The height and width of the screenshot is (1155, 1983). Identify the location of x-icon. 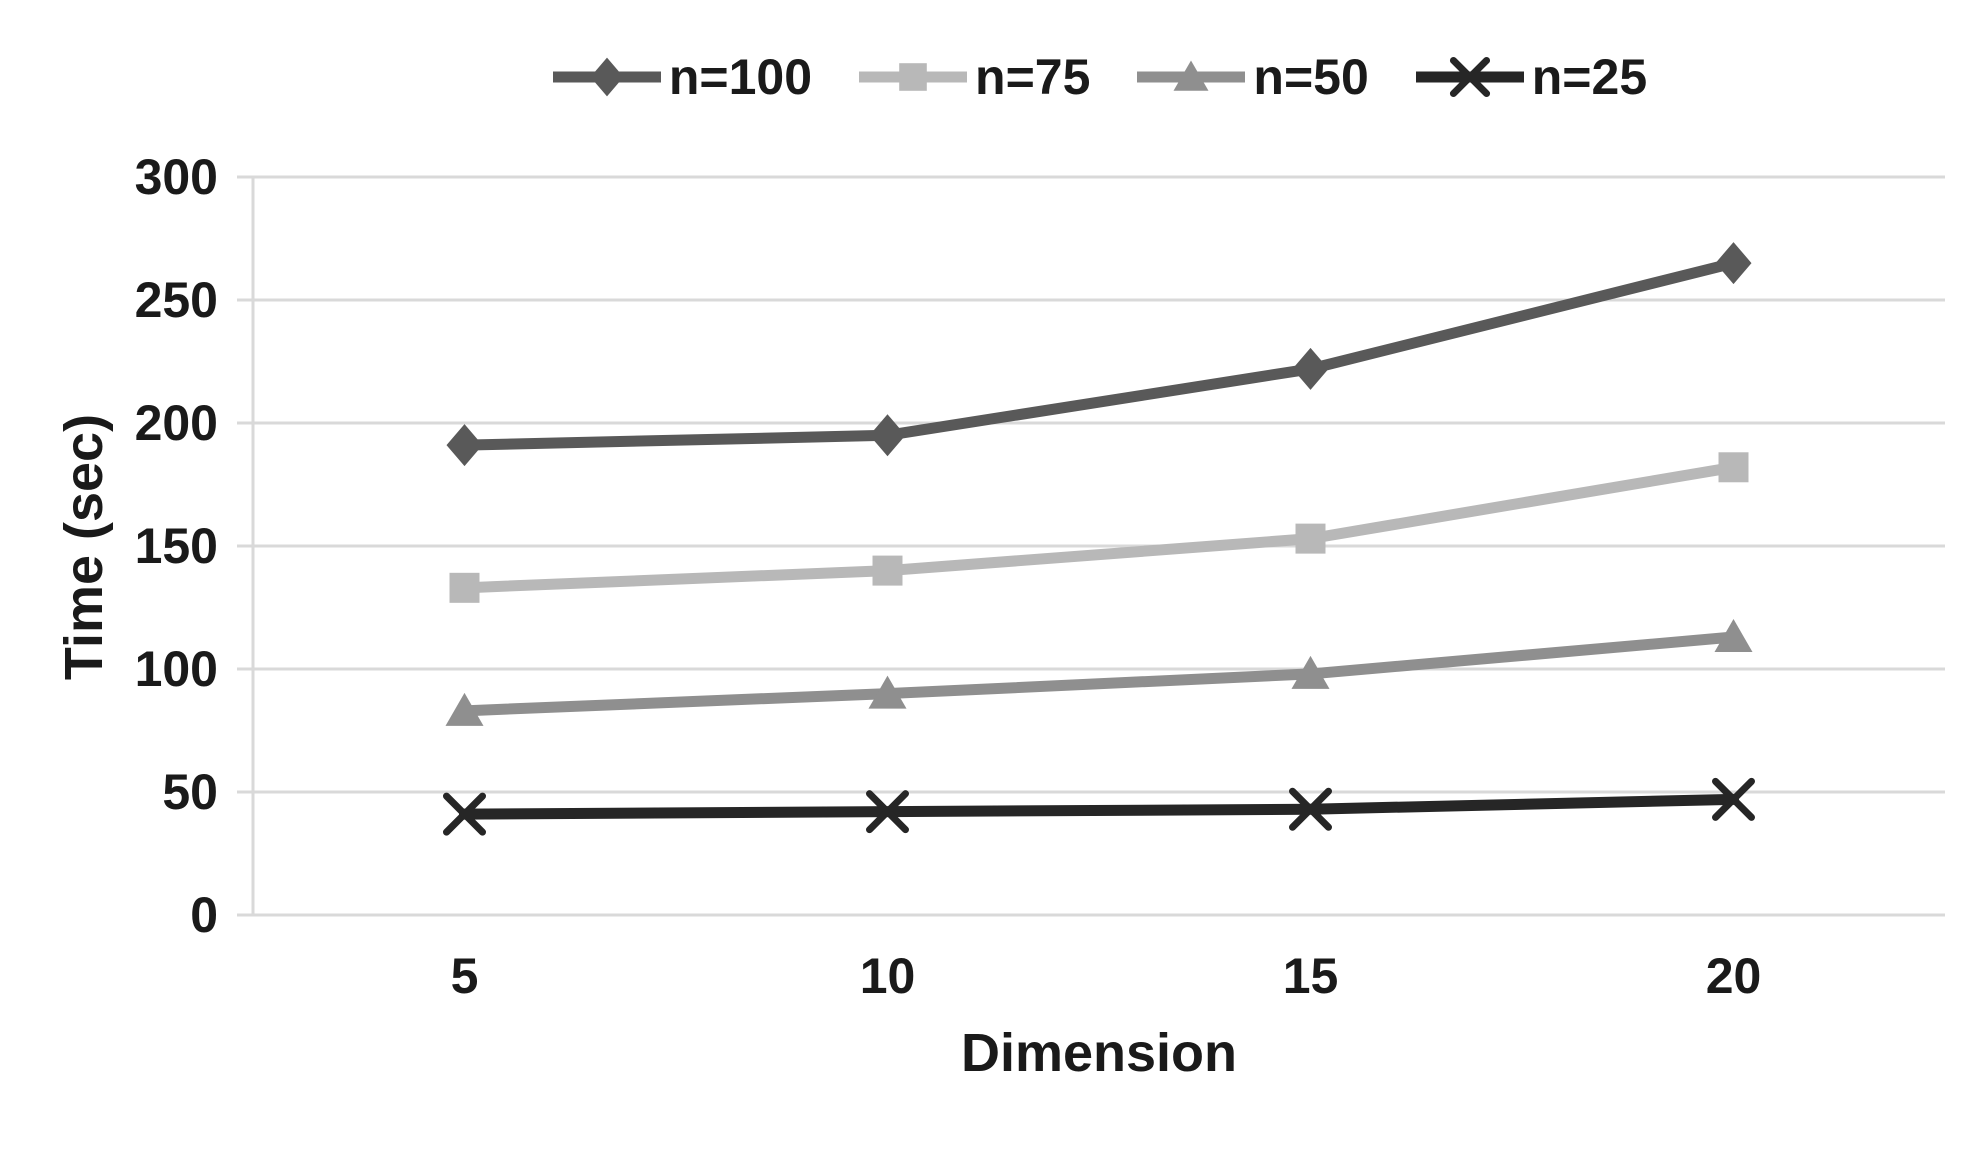
(1469, 77).